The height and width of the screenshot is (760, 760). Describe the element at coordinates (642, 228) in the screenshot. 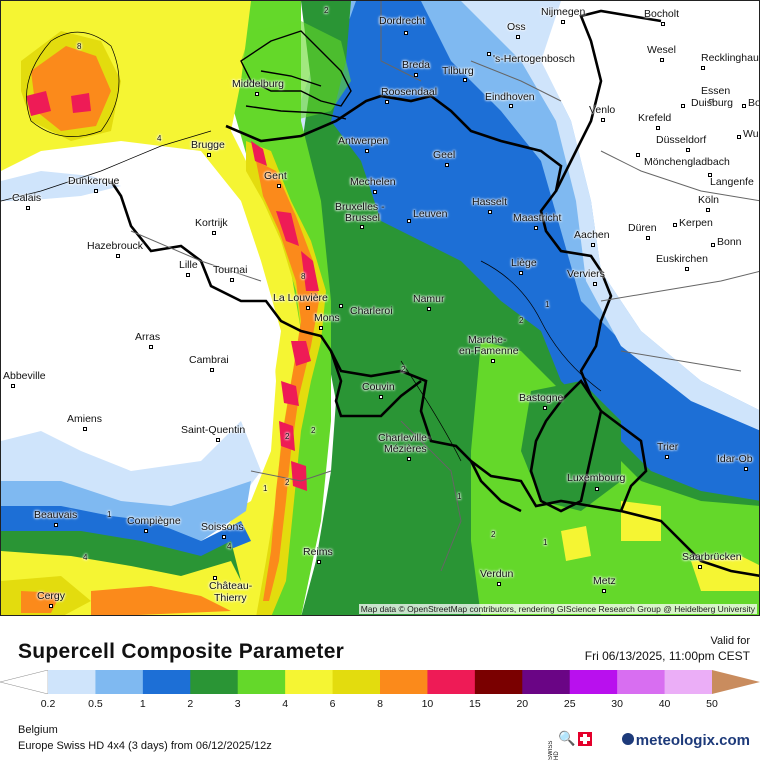

I see `city-label: Düren` at that location.